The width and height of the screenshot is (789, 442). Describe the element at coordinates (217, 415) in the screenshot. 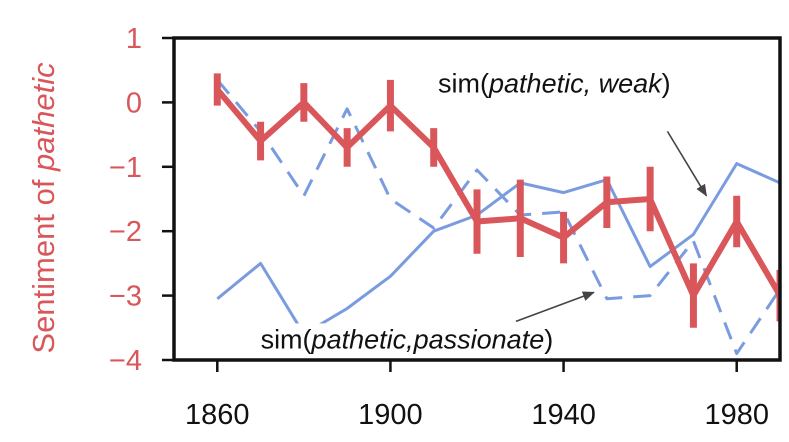

I see `x-tick-label: 1860` at that location.